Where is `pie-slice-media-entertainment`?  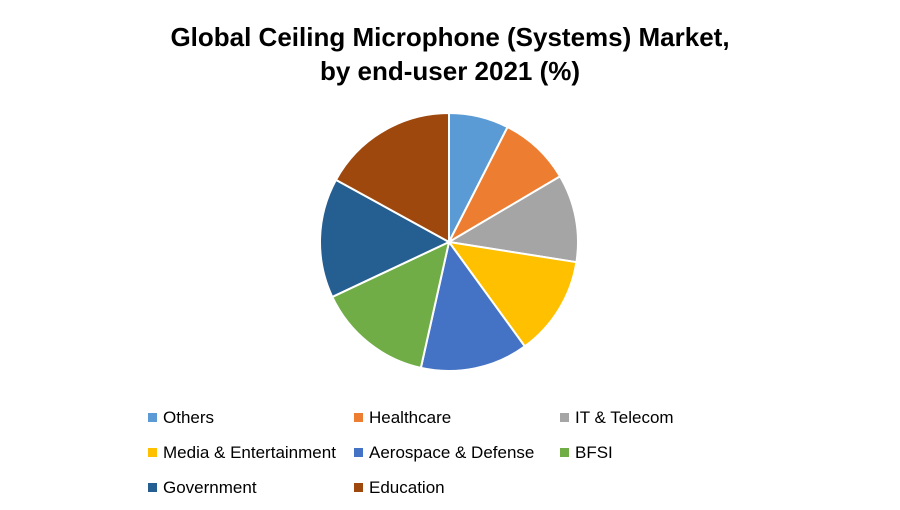
pie-slice-media-entertainment is located at coordinates (512, 294).